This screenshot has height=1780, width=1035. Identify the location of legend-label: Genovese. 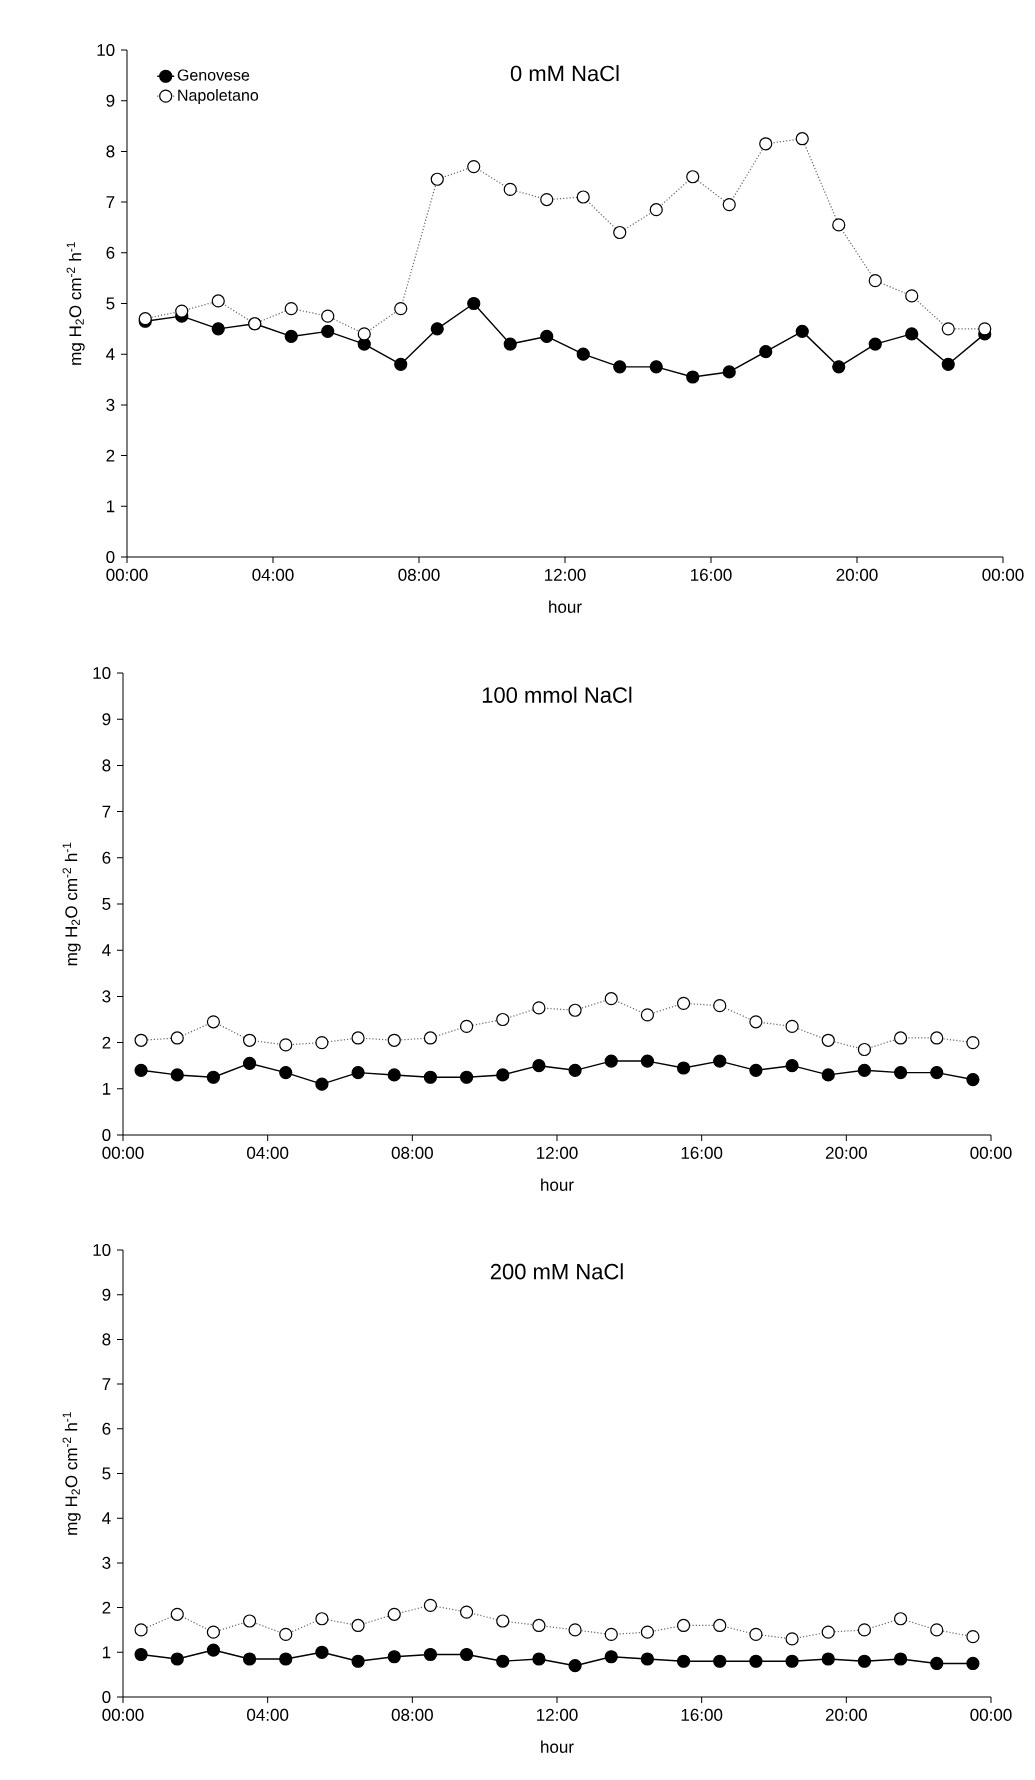
(213, 75).